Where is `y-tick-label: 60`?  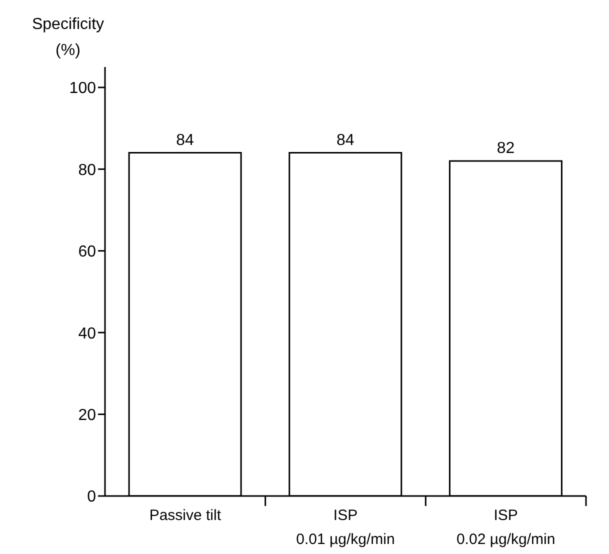 y-tick-label: 60 is located at coordinates (87, 252).